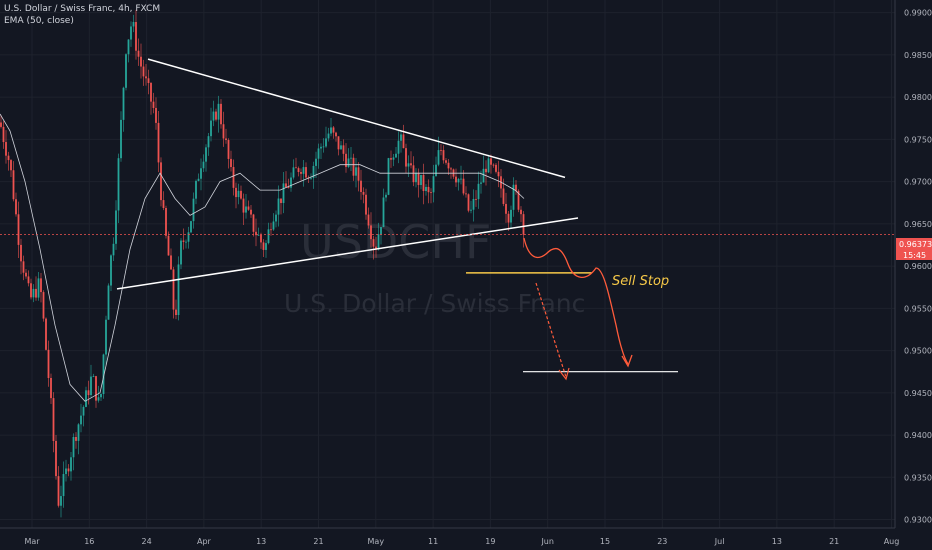  I want to click on x-tick-label: Apr, so click(204, 541).